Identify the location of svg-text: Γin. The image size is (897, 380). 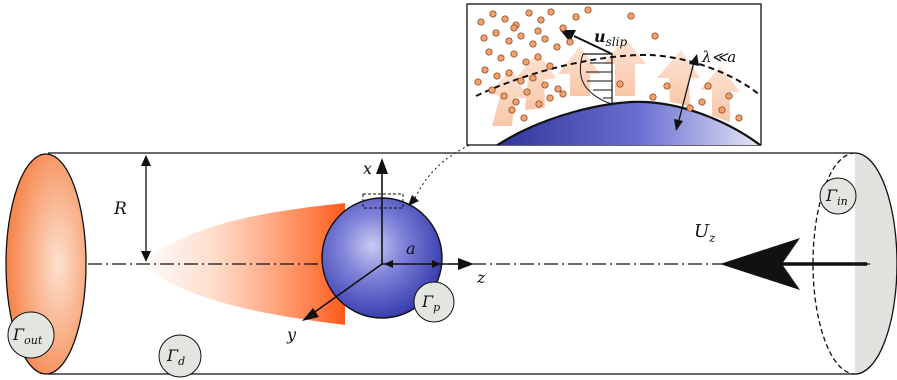
(836, 197).